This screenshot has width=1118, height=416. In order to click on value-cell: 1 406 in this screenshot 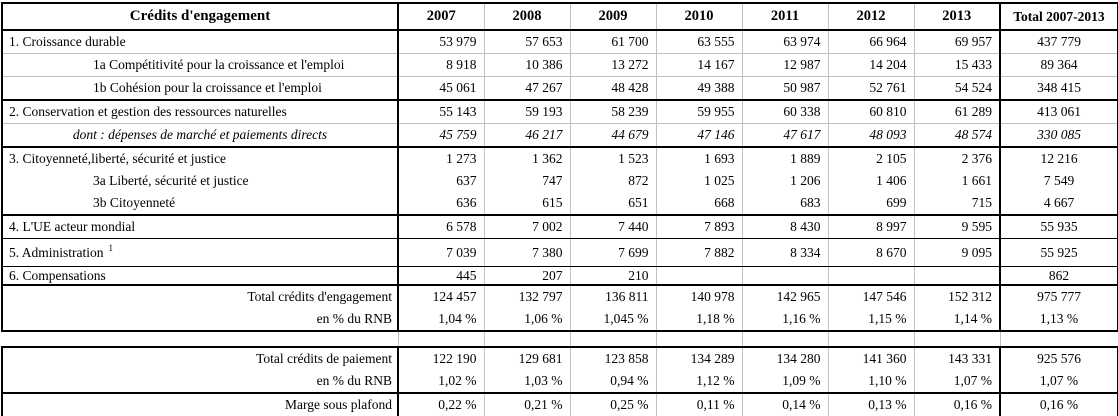, I will do `click(871, 181)`.